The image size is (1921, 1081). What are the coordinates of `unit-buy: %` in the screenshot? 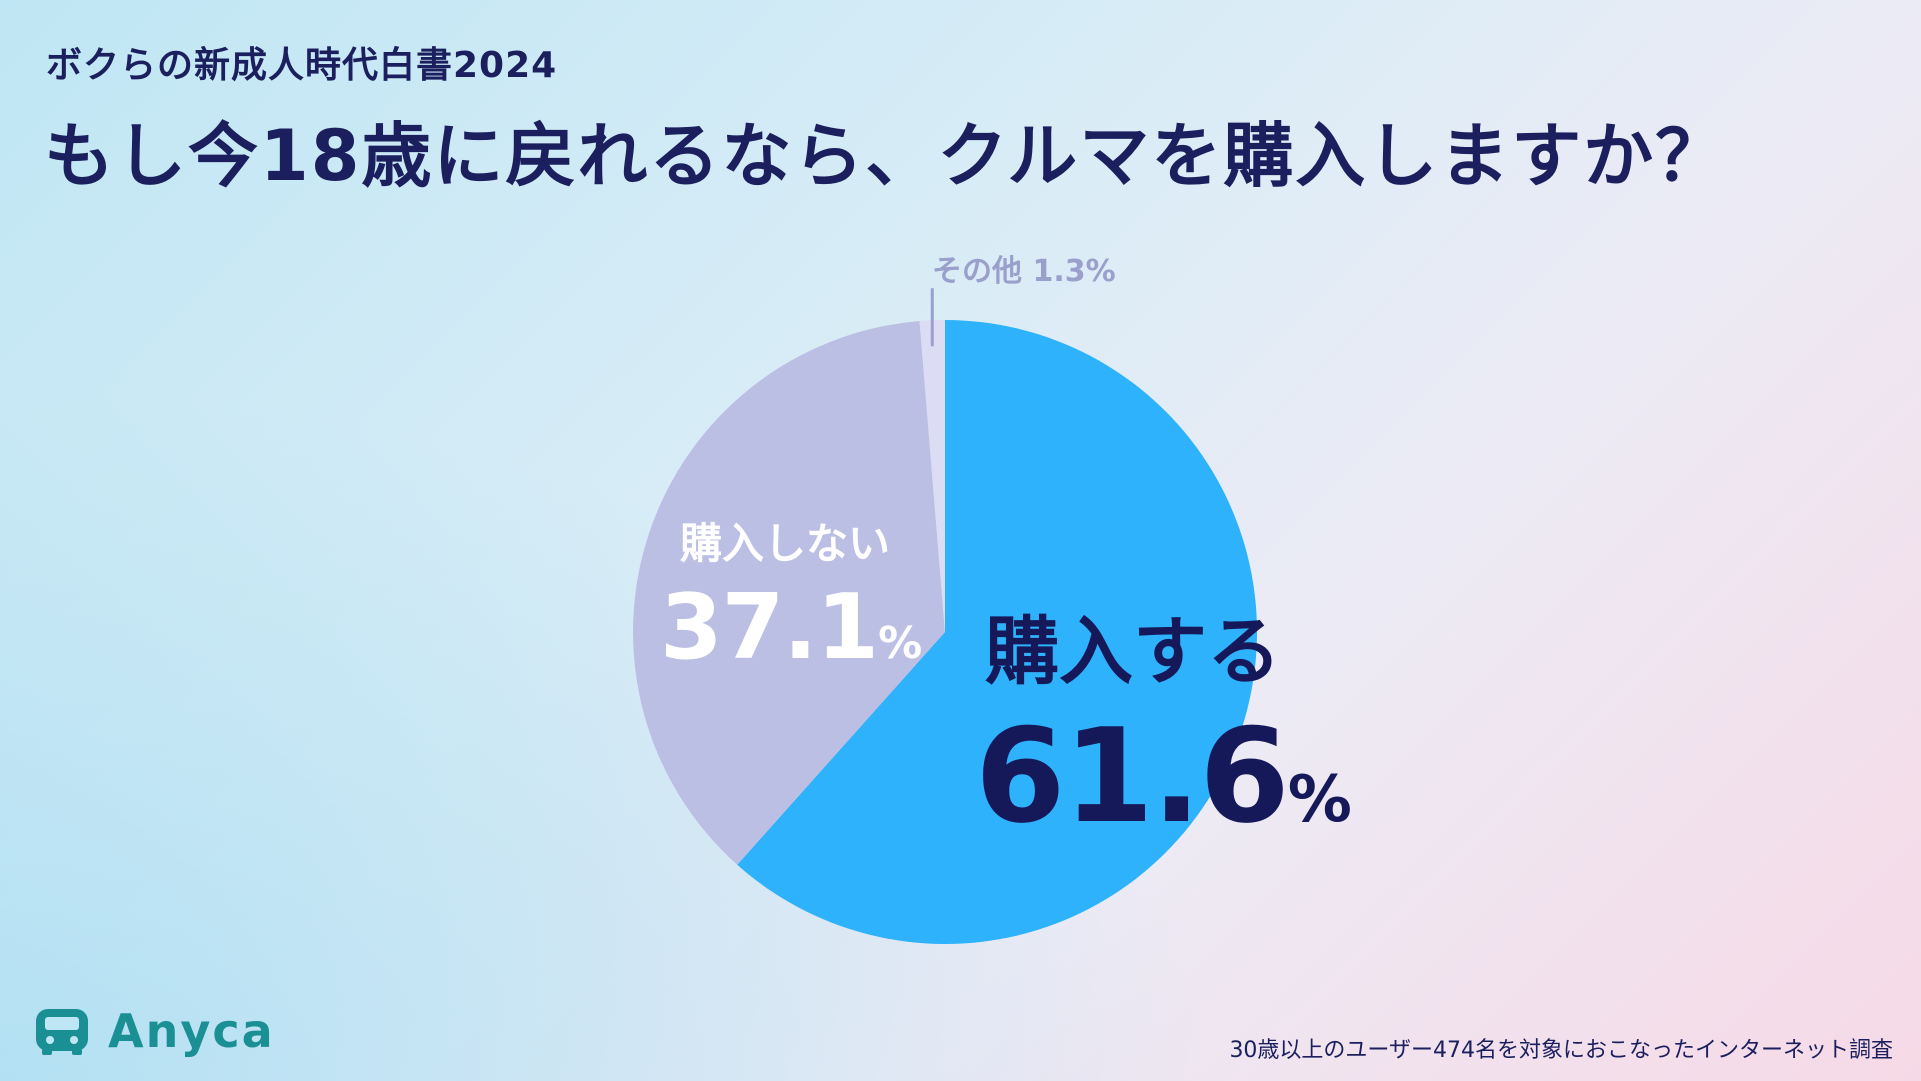 It's located at (1319, 800).